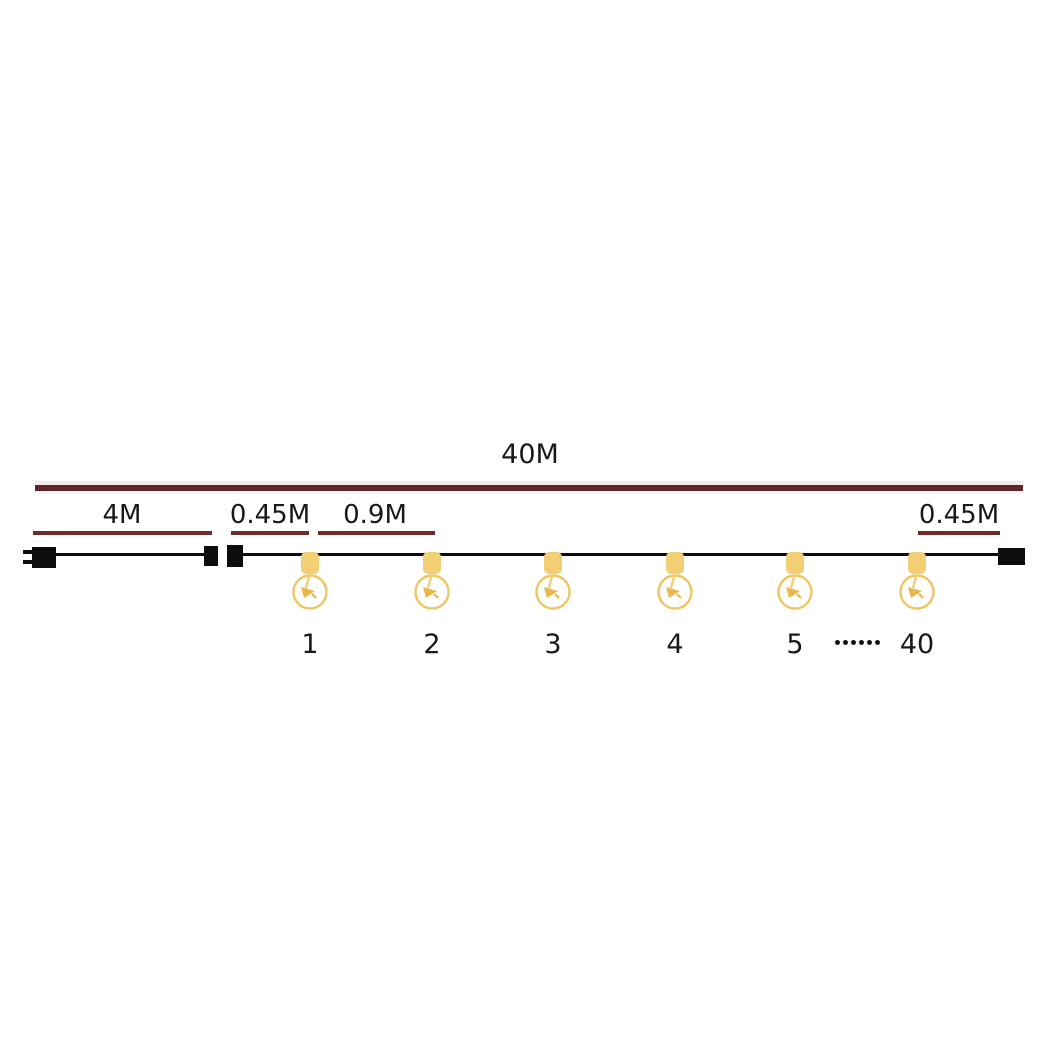 This screenshot has width=1050, height=1050. I want to click on connector-female-icon, so click(211, 556).